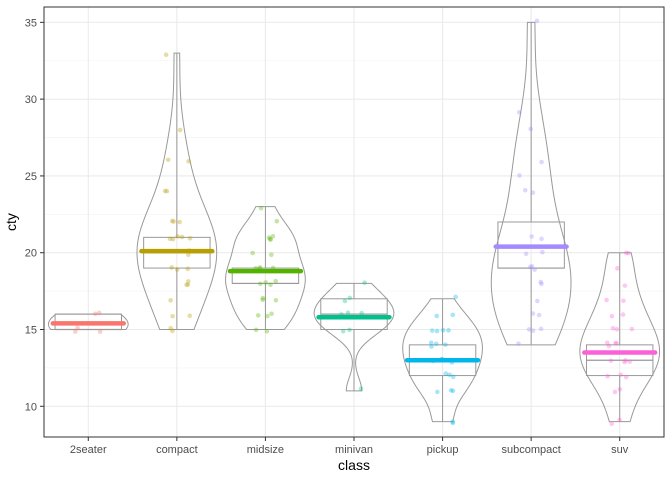 Image resolution: width=672 pixels, height=480 pixels. I want to click on y-axis-ticks: 10 15 20 25 30 35, so click(34, 215).